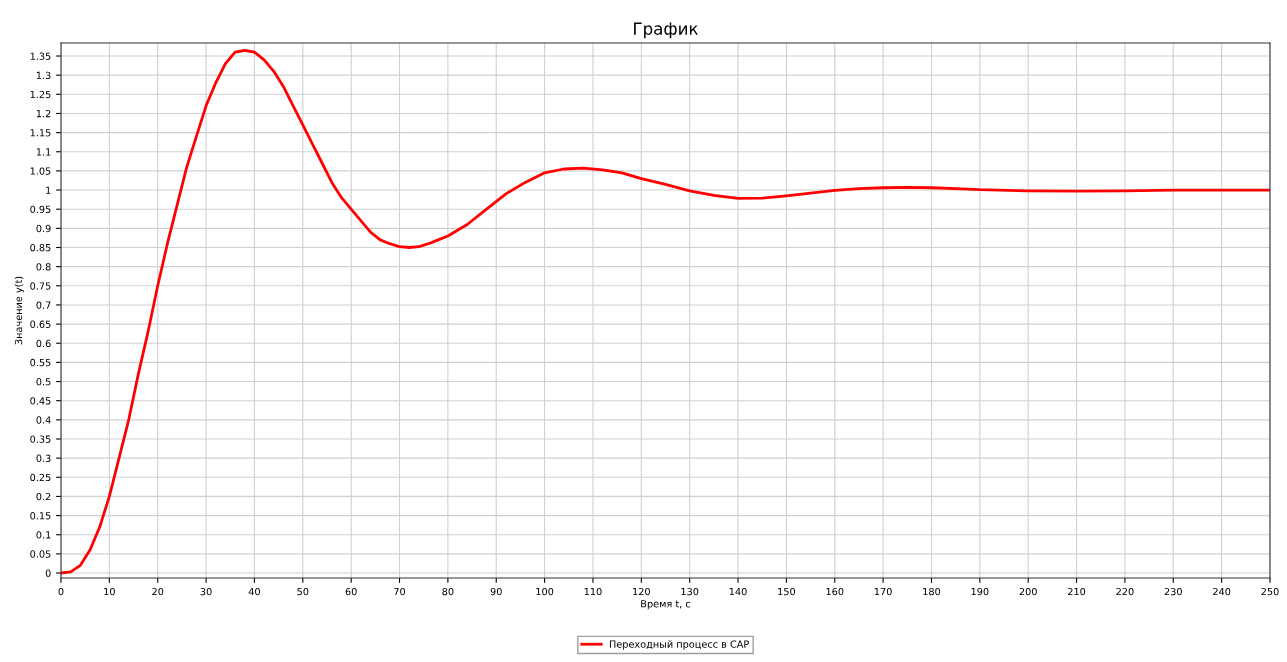 The height and width of the screenshot is (662, 1287). What do you see at coordinates (303, 591) in the screenshot?
I see `x-tick-label: 50` at bounding box center [303, 591].